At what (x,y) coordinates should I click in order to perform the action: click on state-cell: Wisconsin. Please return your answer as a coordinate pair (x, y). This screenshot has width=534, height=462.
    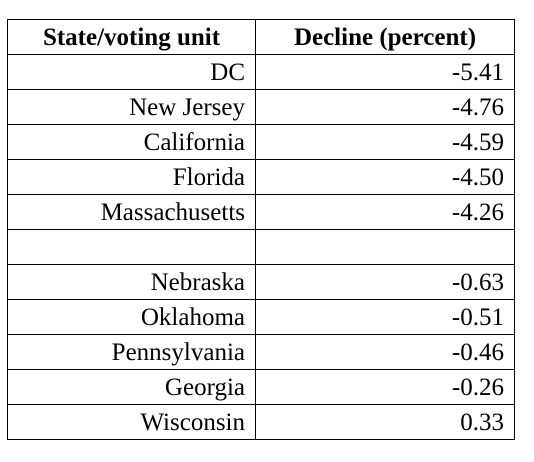
    Looking at the image, I should click on (131, 422).